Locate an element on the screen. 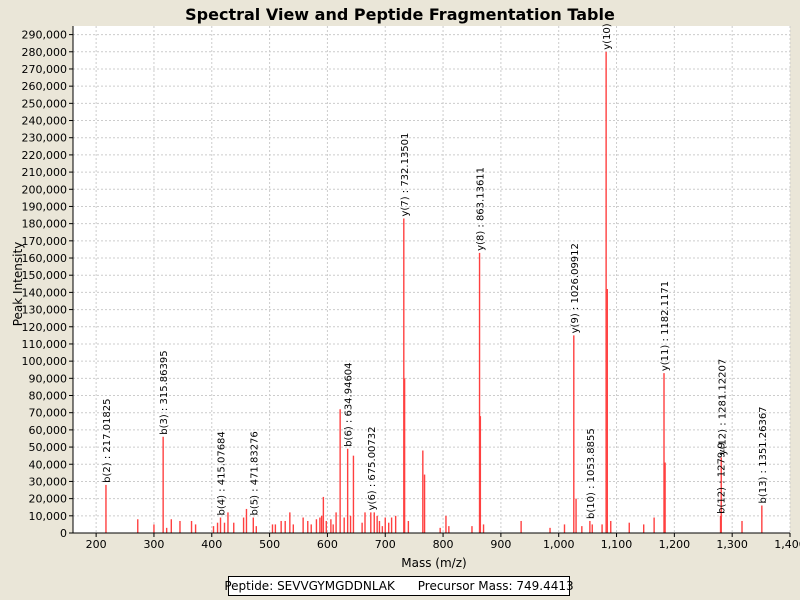 The height and width of the screenshot is (600, 800). x-tick-label: 800 is located at coordinates (443, 544).